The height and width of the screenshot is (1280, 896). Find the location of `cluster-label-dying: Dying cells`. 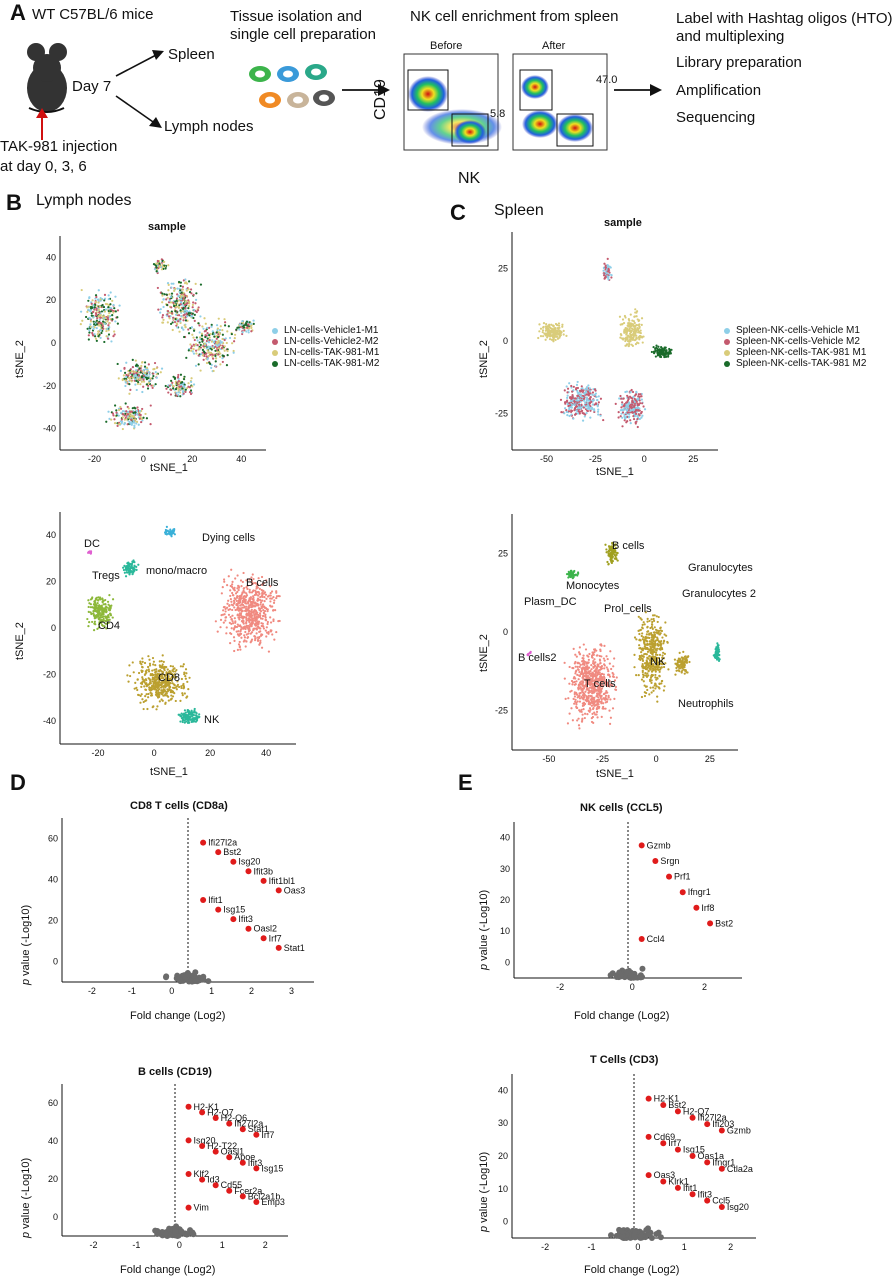

cluster-label-dying: Dying cells is located at coordinates (229, 538).